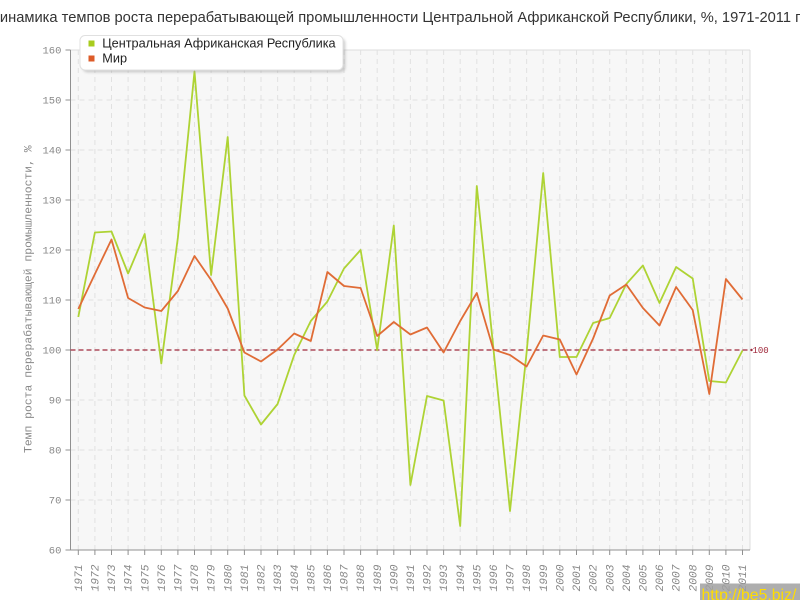 The width and height of the screenshot is (800, 600). What do you see at coordinates (561, 577) in the screenshot?
I see `svg-text: 2000` at bounding box center [561, 577].